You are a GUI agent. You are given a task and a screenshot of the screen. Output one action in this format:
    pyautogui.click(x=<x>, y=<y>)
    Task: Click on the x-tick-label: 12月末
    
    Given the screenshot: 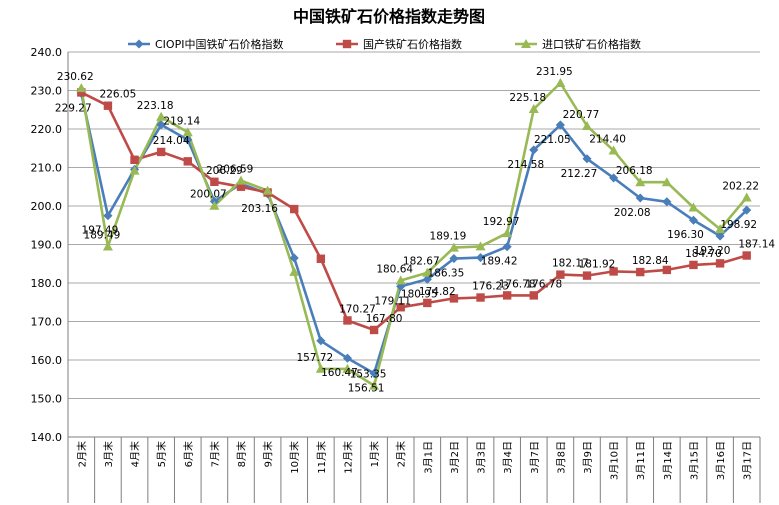 What is the action you would take?
    pyautogui.click(x=347, y=457)
    